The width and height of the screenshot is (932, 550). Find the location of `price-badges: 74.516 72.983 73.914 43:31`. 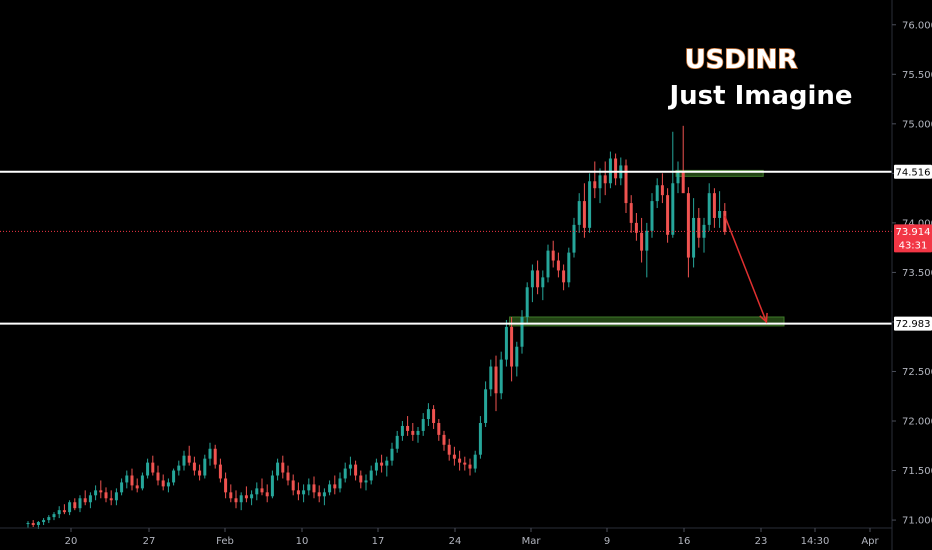

price-badges: 74.516 72.983 73.914 43:31 is located at coordinates (913, 247).